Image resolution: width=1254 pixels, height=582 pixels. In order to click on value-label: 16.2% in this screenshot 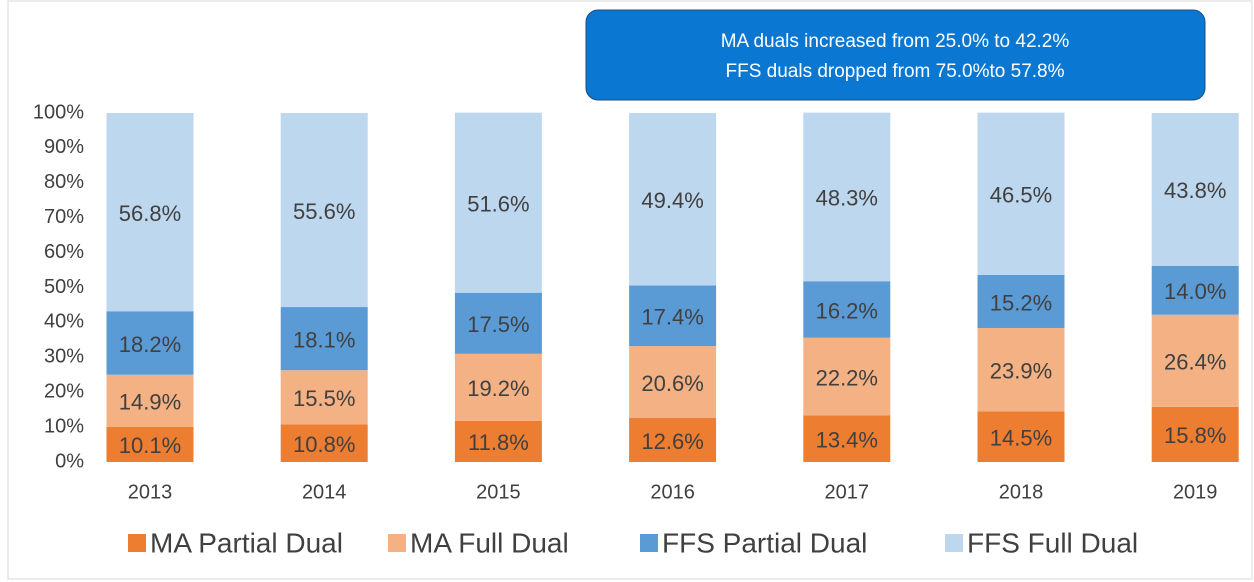, I will do `click(847, 310)`.